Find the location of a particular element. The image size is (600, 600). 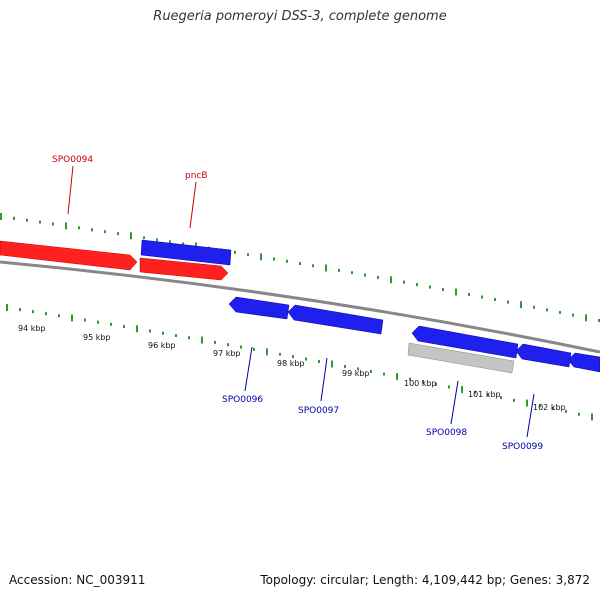

topology-value: circular is located at coordinates (342, 580).